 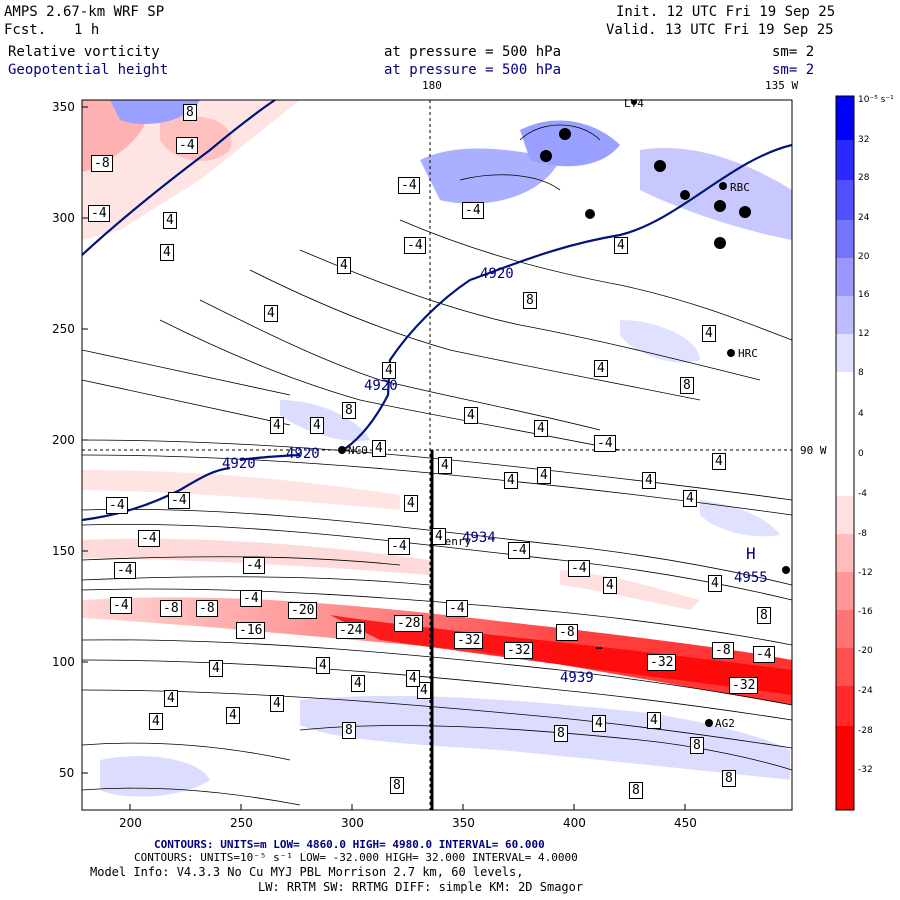 I want to click on init-time: Init. 12 UTC Fri 19 Sep 25, so click(x=726, y=12).